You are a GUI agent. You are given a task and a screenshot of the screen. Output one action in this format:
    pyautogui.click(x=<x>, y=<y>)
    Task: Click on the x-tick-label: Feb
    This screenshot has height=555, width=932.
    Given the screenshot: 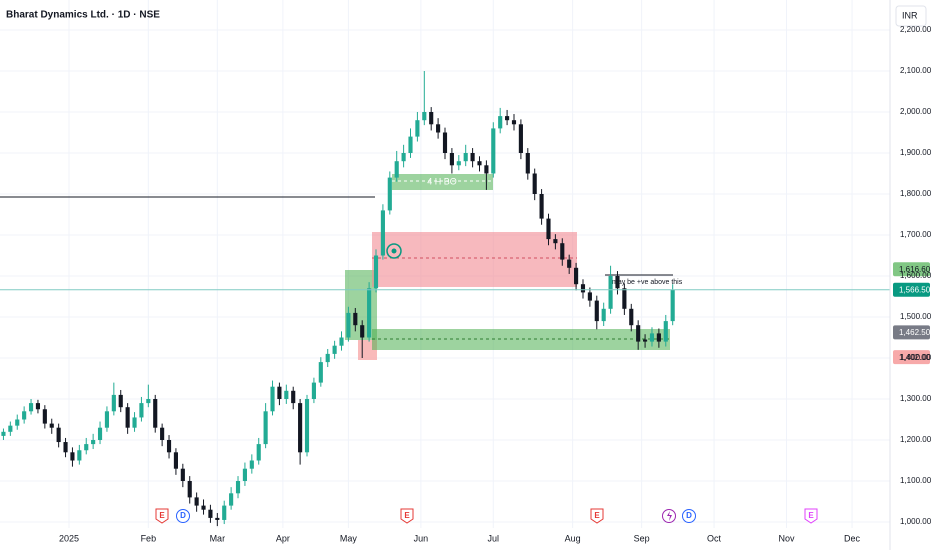 What is the action you would take?
    pyautogui.click(x=149, y=538)
    